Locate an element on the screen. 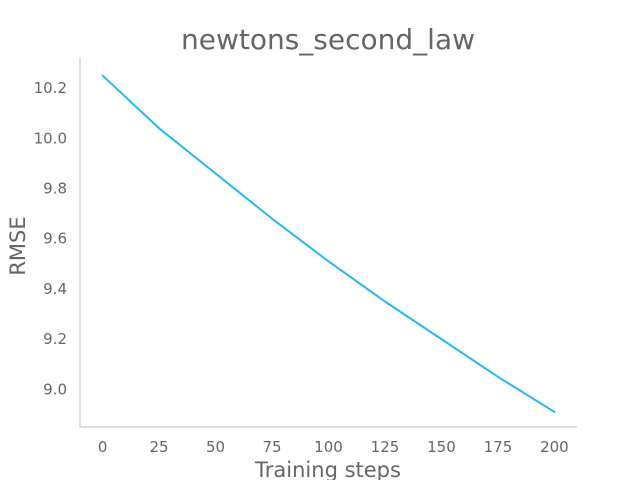 The width and height of the screenshot is (640, 480). y-tick-label: 9.0 is located at coordinates (55, 389).